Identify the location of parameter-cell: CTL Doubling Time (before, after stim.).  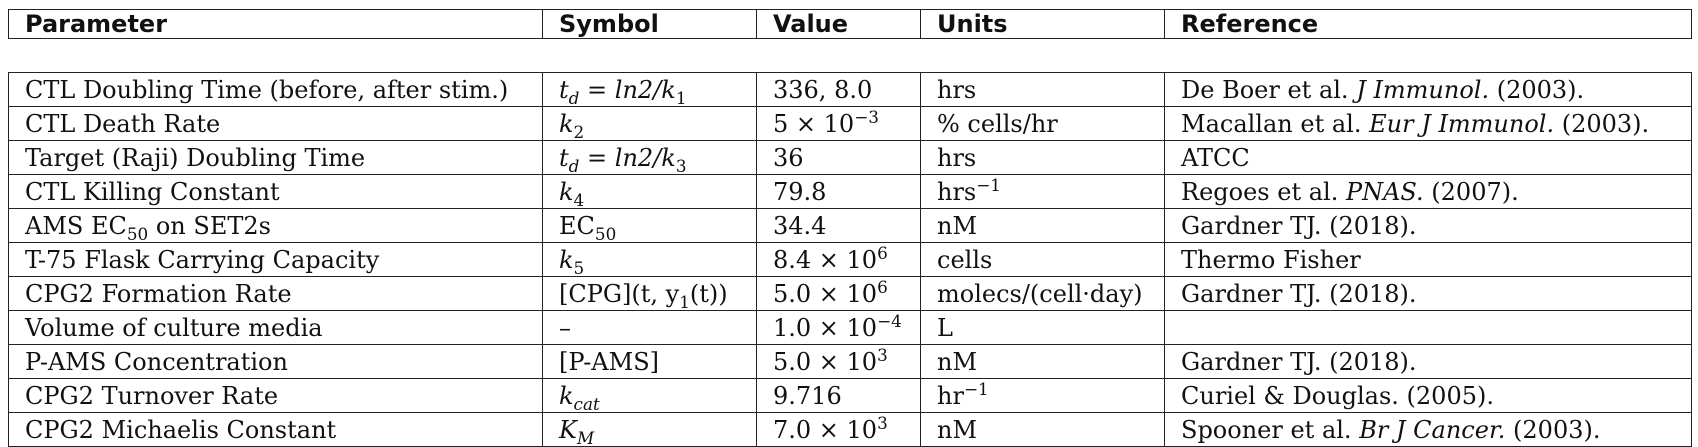
(275, 89).